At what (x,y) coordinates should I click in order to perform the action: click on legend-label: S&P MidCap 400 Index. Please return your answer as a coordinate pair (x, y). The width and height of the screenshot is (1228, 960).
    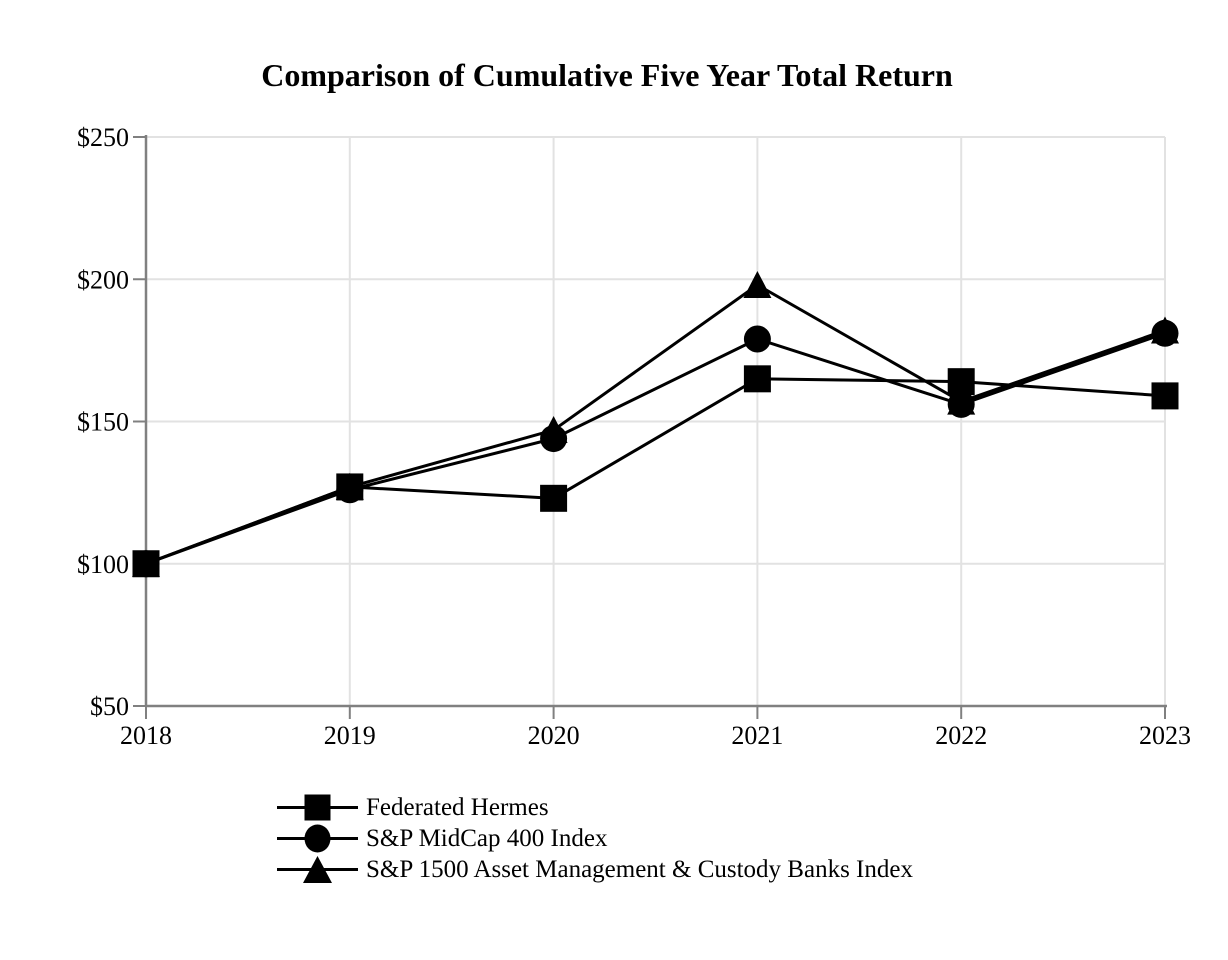
    Looking at the image, I should click on (487, 838).